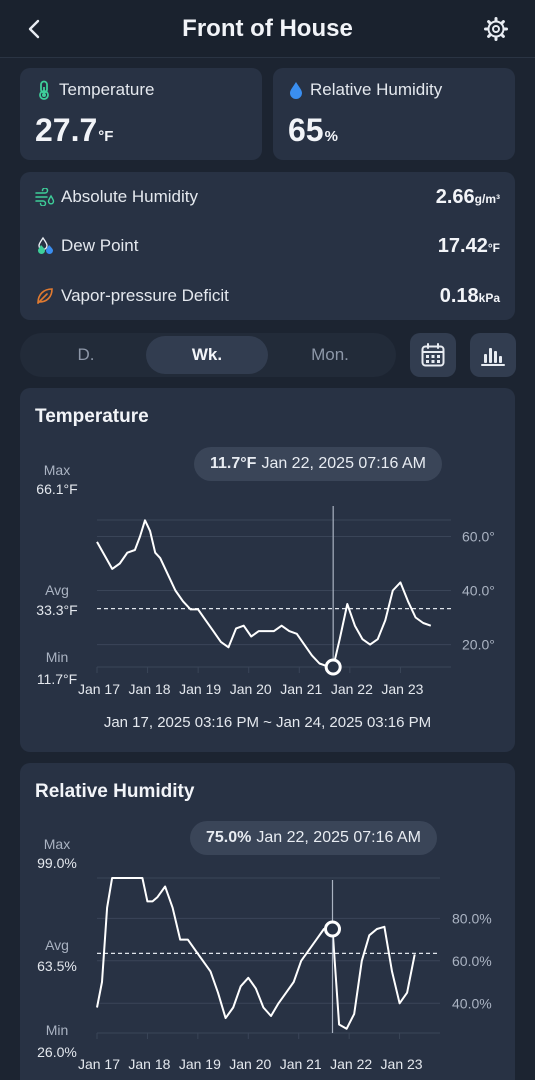  What do you see at coordinates (57, 863) in the screenshot?
I see `humidity-max-value: 99.0%` at bounding box center [57, 863].